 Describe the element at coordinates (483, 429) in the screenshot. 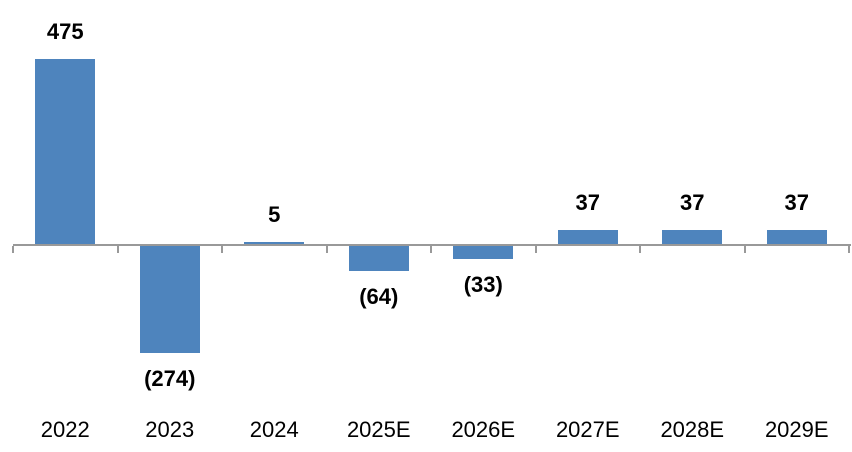

I see `x-axis-category-label: 2026E` at that location.